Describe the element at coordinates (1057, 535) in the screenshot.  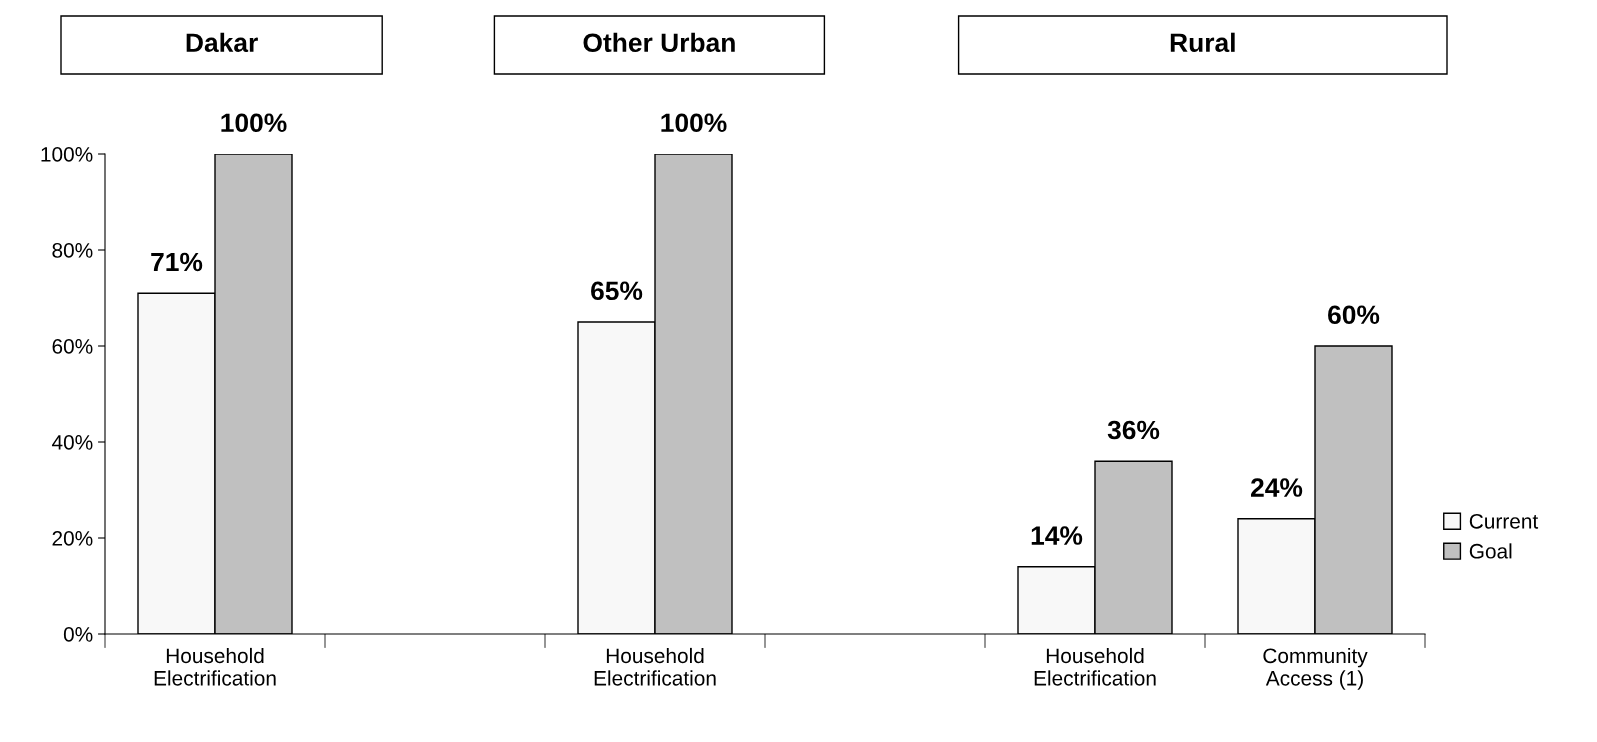
I see `data-label: 14%` at that location.